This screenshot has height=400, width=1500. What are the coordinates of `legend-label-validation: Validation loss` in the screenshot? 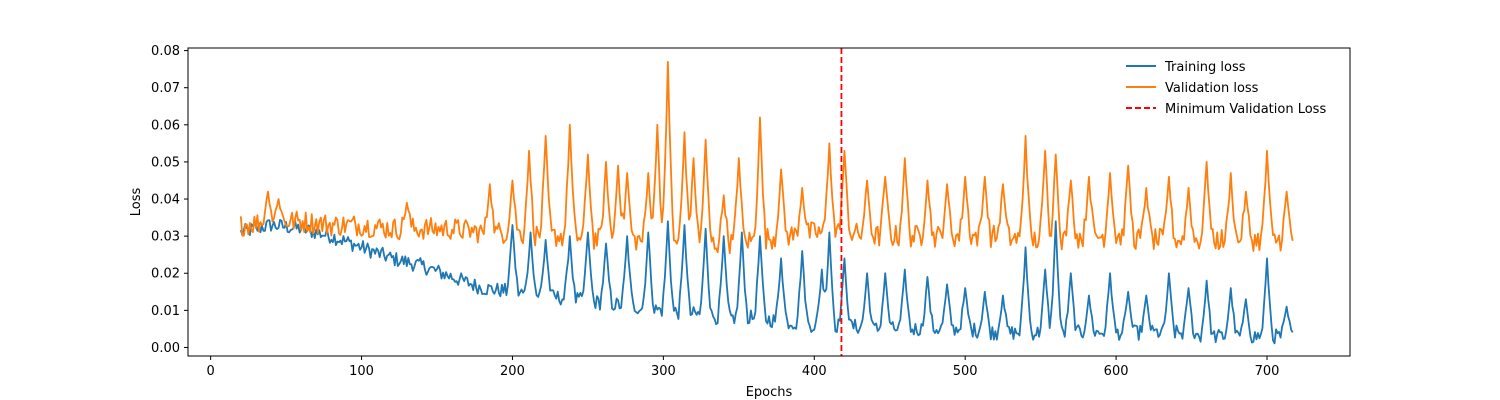 It's located at (1212, 88).